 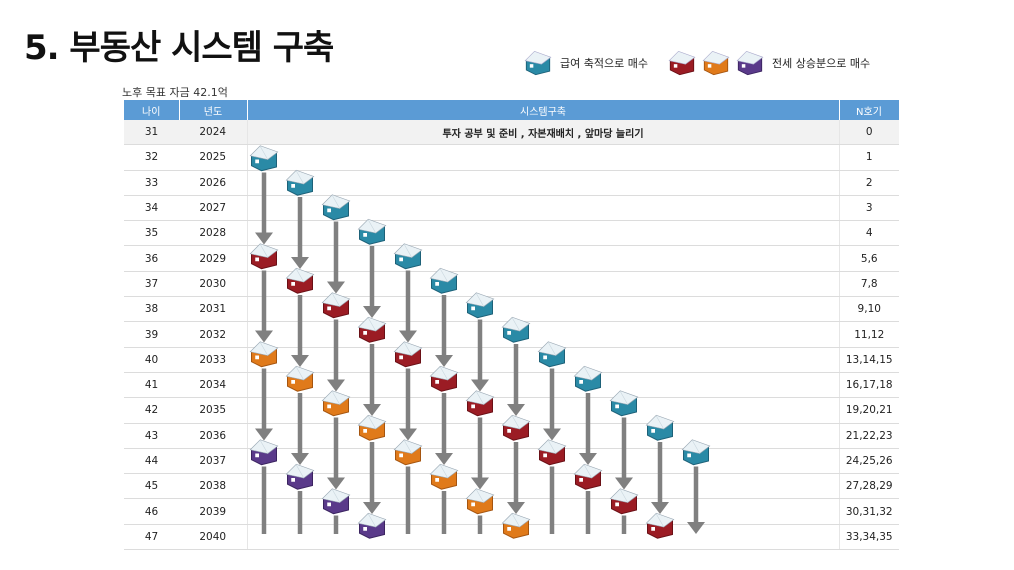 What do you see at coordinates (869, 334) in the screenshot?
I see `cell-n-unit: 11,12` at bounding box center [869, 334].